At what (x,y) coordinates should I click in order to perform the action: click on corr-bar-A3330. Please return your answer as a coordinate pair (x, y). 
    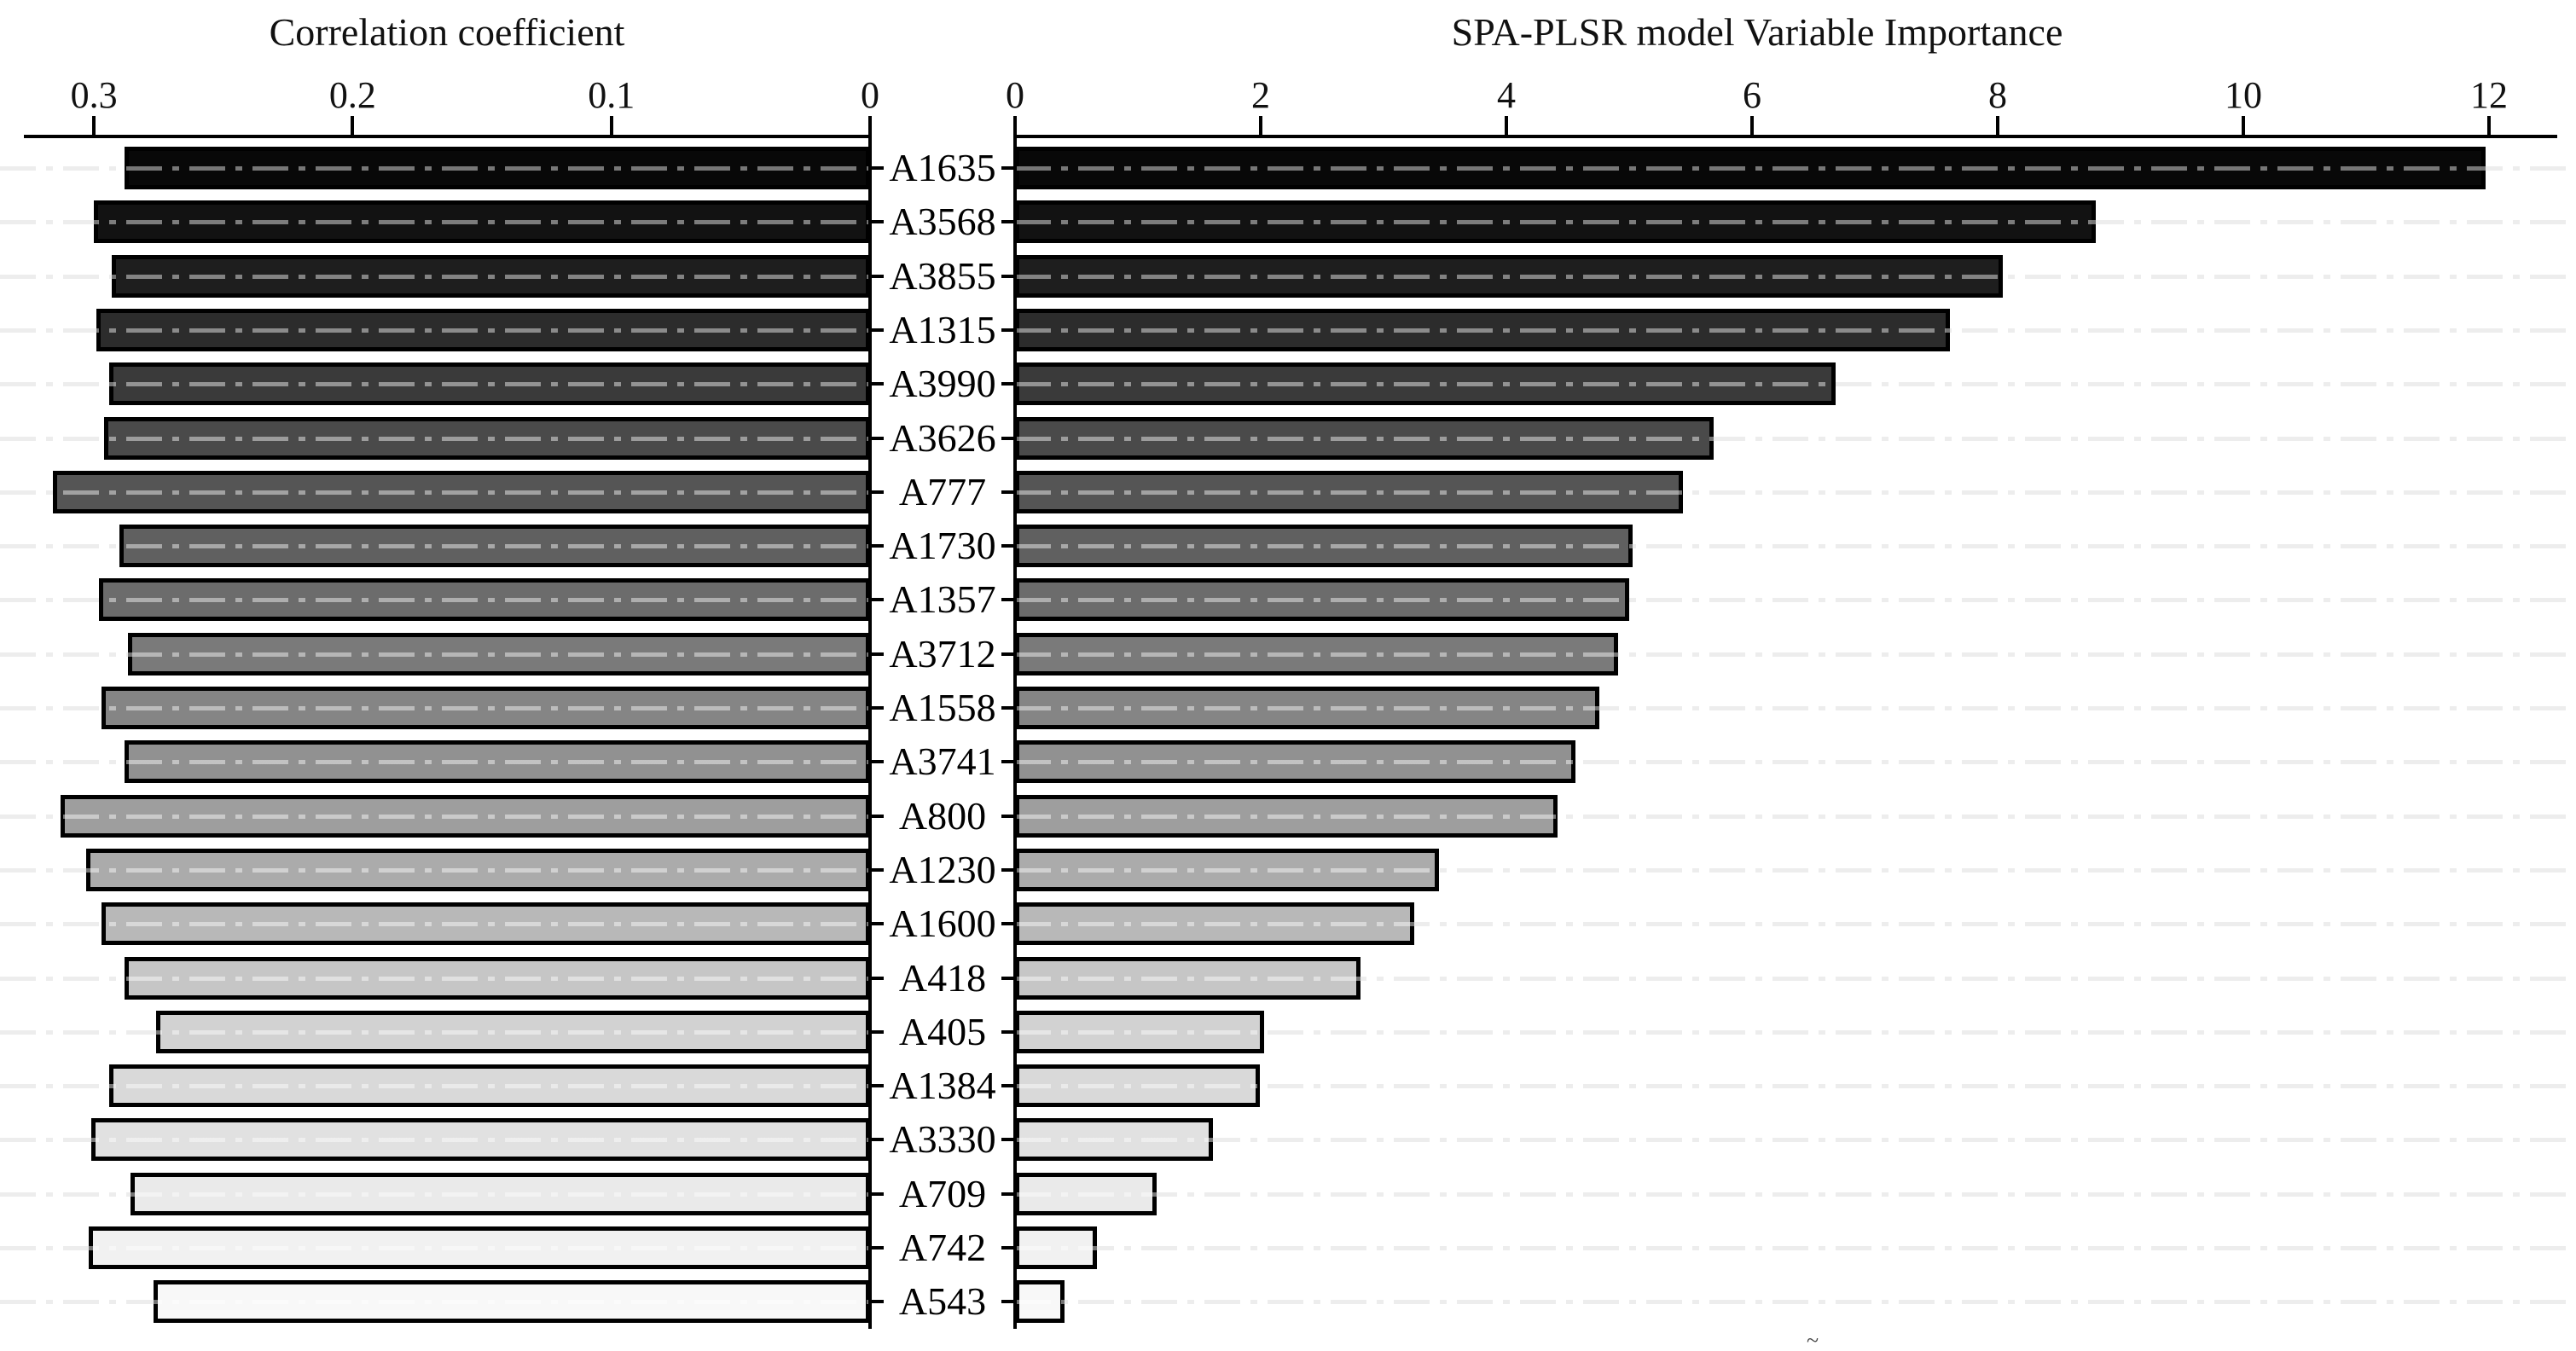
    Looking at the image, I should click on (480, 1139).